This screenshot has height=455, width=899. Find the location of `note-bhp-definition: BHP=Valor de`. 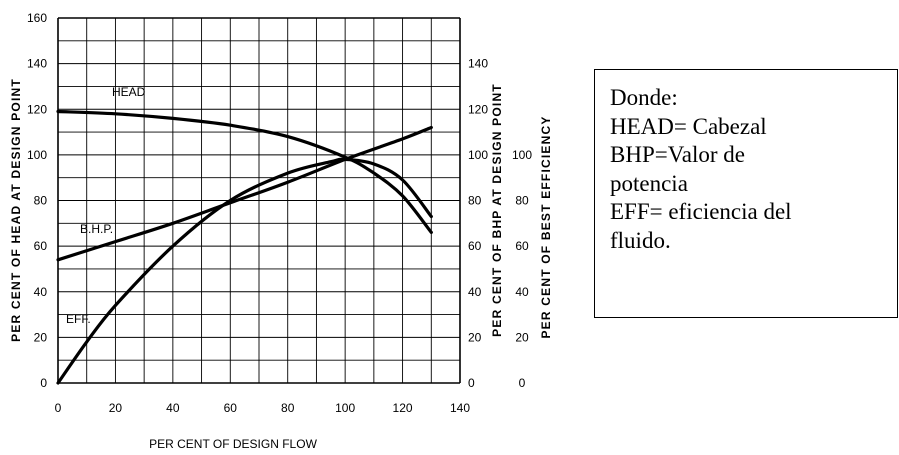

note-bhp-definition: BHP=Valor de is located at coordinates (677, 154).